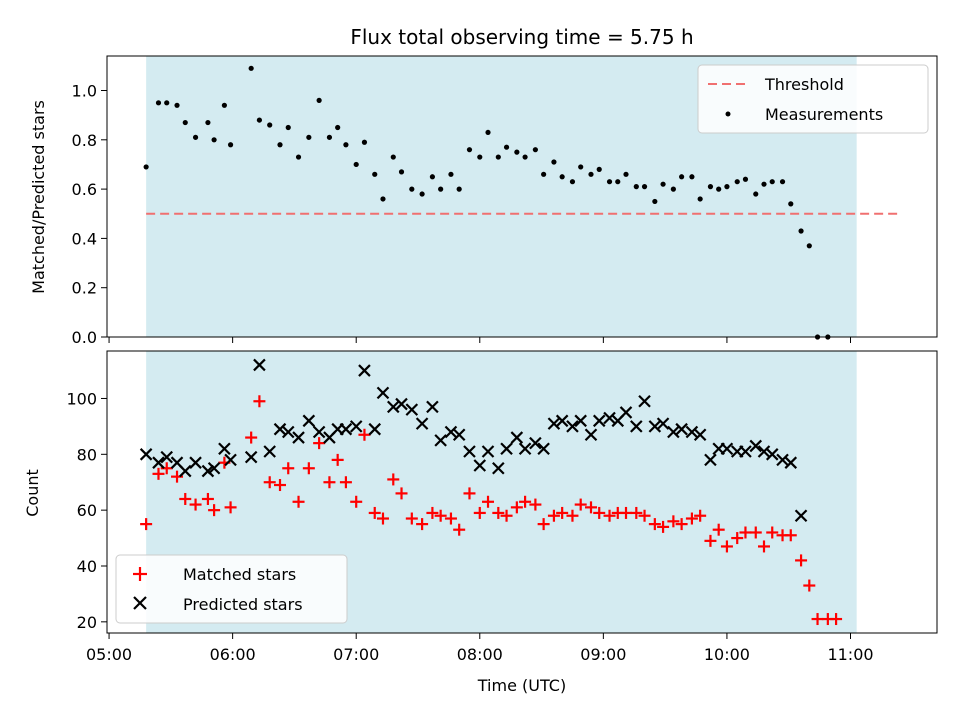 This screenshot has width=960, height=720. Describe the element at coordinates (32, 493) in the screenshot. I see `bottom-y-axis-label: Count` at that location.